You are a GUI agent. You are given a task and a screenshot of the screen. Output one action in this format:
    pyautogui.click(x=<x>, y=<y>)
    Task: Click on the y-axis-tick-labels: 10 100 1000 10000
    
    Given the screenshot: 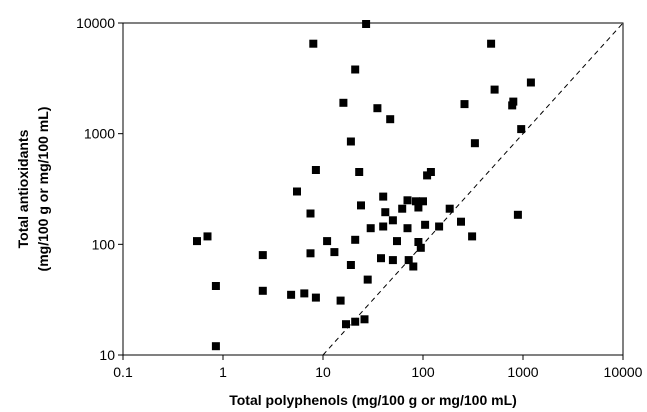 What is the action you would take?
    pyautogui.click(x=95, y=189)
    